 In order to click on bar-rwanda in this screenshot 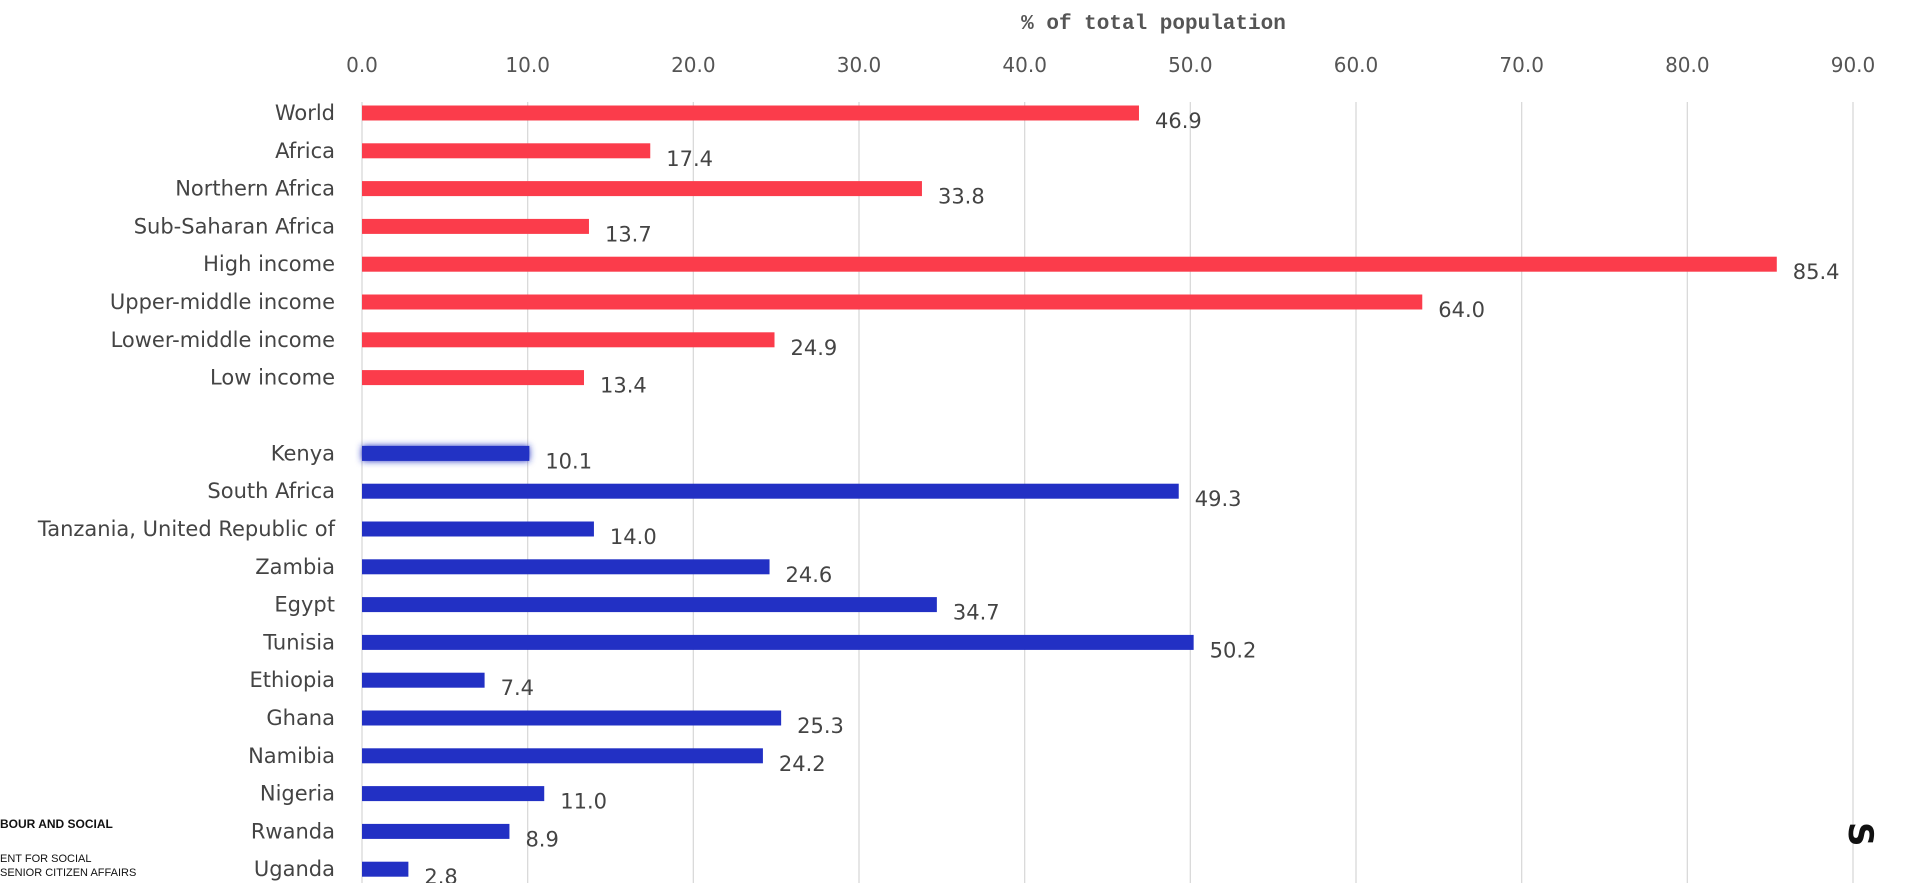, I will do `click(436, 831)`.